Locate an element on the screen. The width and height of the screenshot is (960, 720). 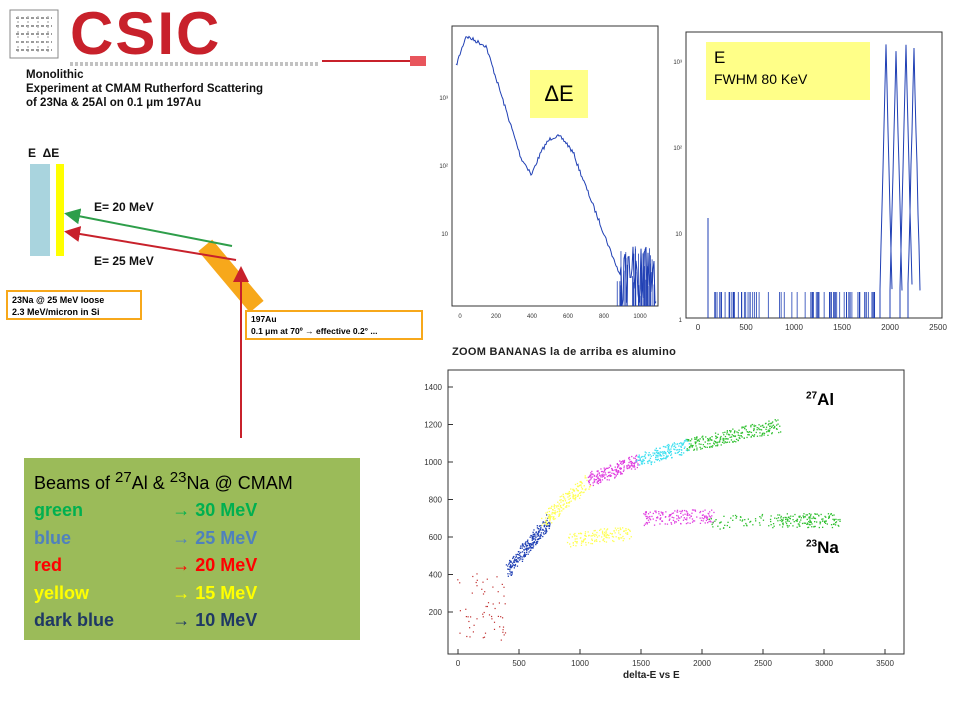
beam-arrows is located at coordinates (156, 323).